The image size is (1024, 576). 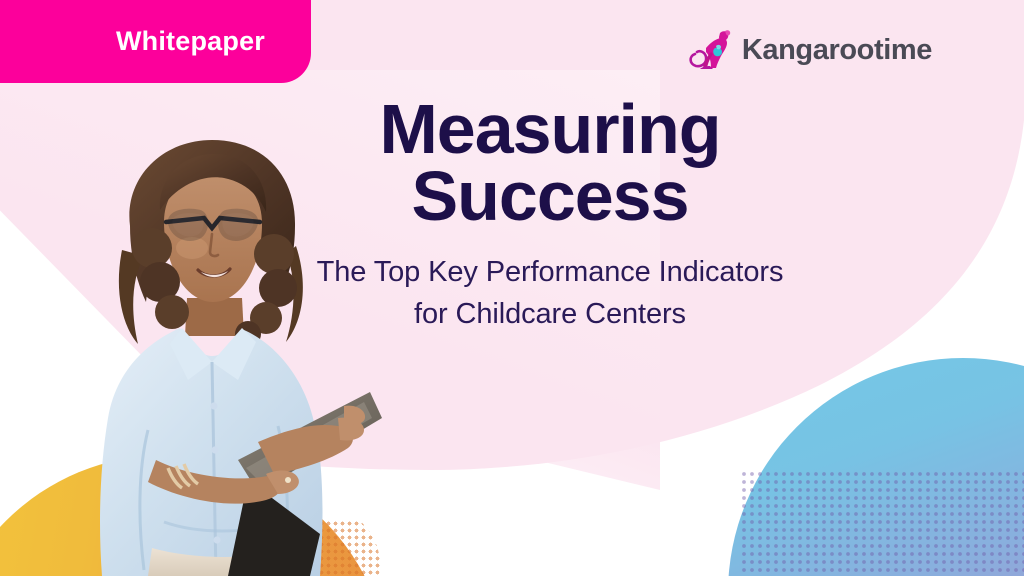 I want to click on subhead-line-2: for Childcare Centers, so click(x=550, y=313).